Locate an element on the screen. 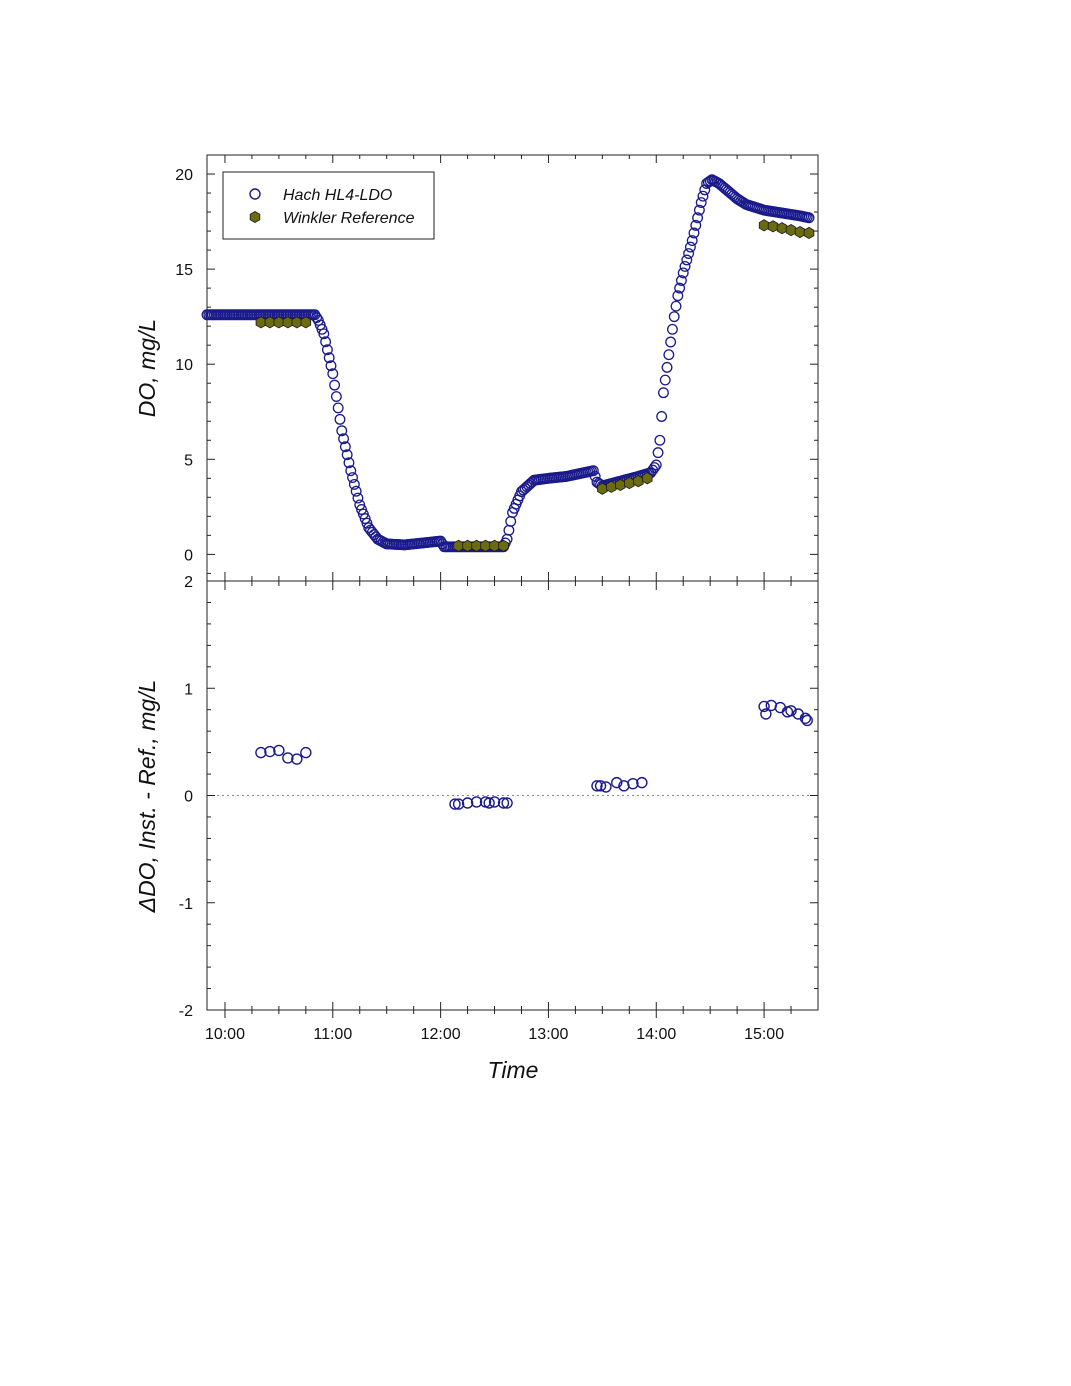  legend: Hach HL4-LDO Winkler Reference is located at coordinates (328, 205).